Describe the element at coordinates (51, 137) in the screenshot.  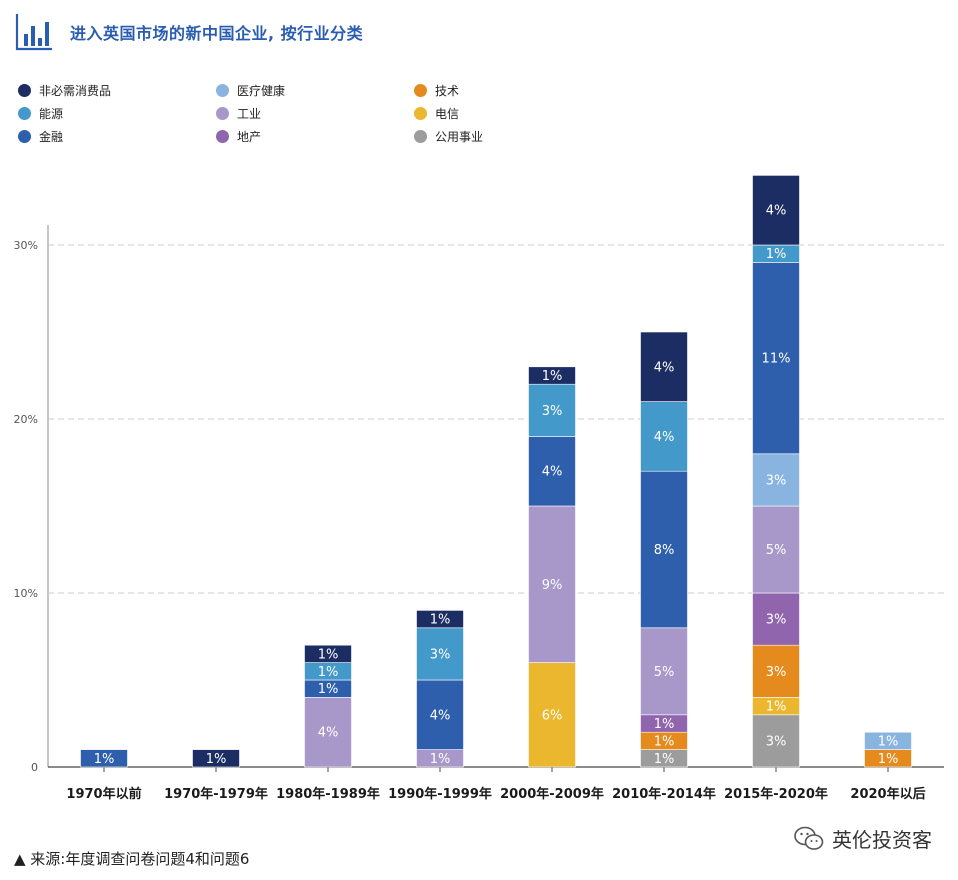
I see `legend-label: 金融` at that location.